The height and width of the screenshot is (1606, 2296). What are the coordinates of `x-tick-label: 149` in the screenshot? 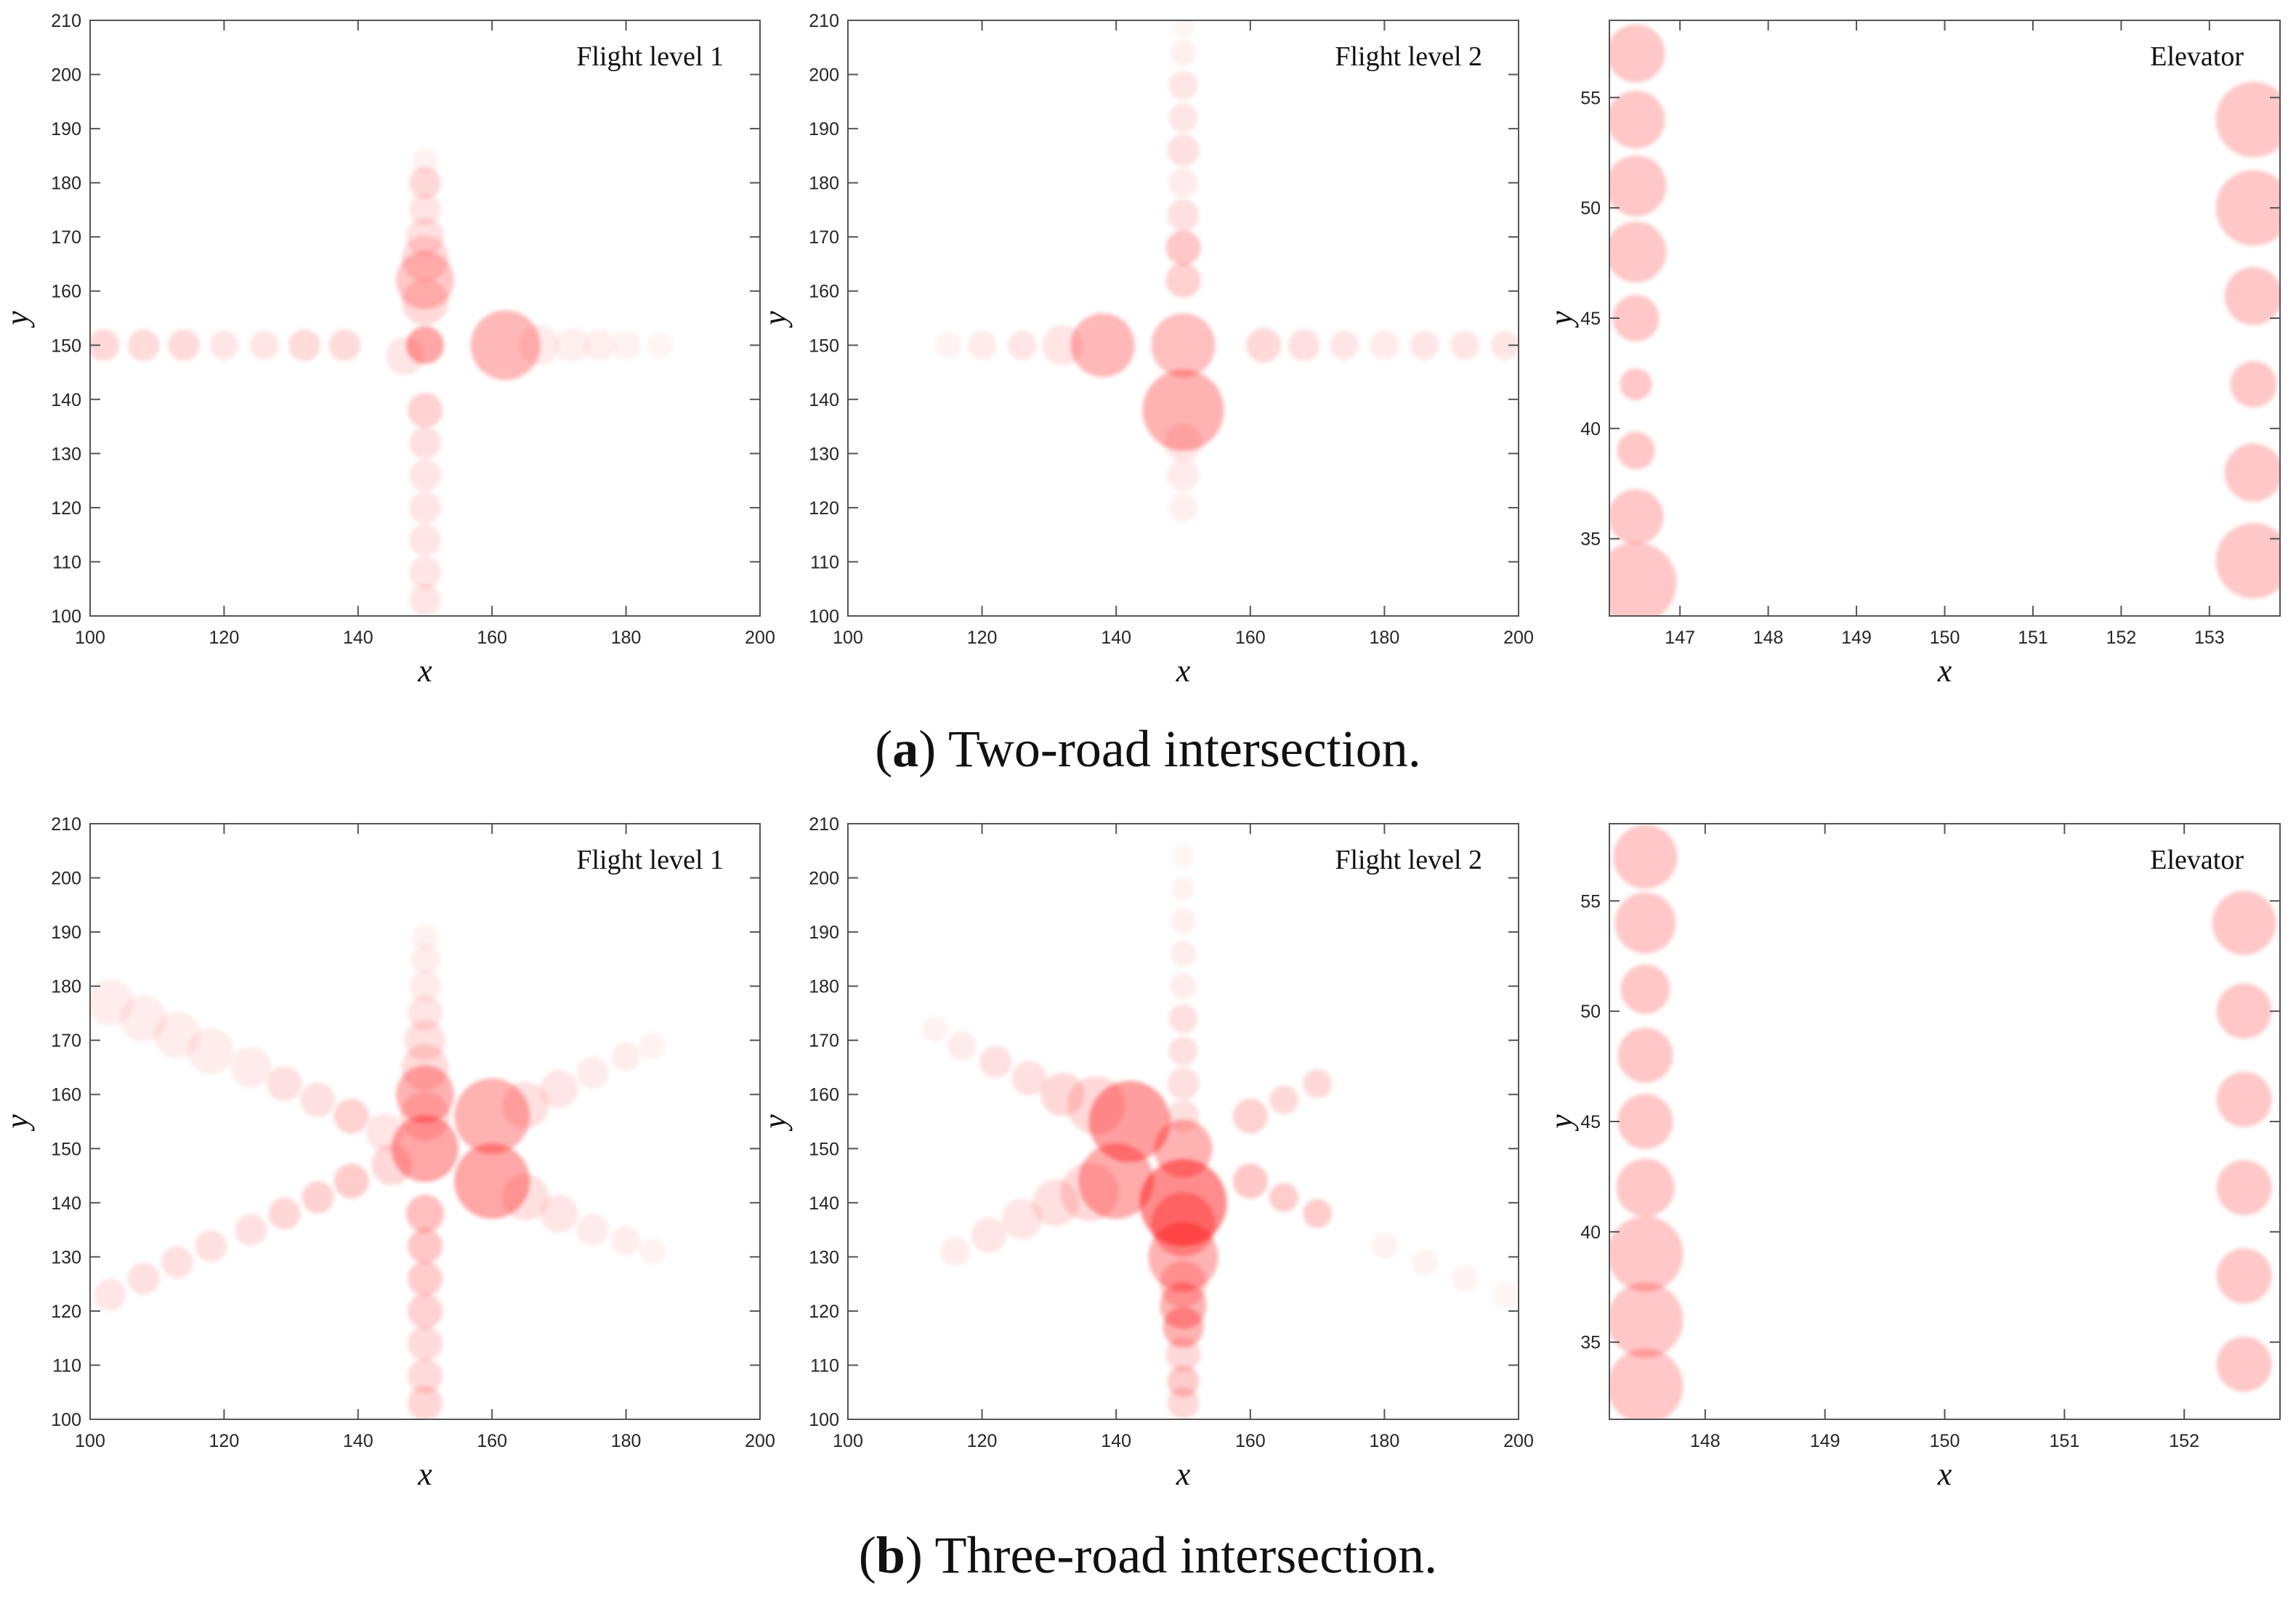 It's located at (1856, 638).